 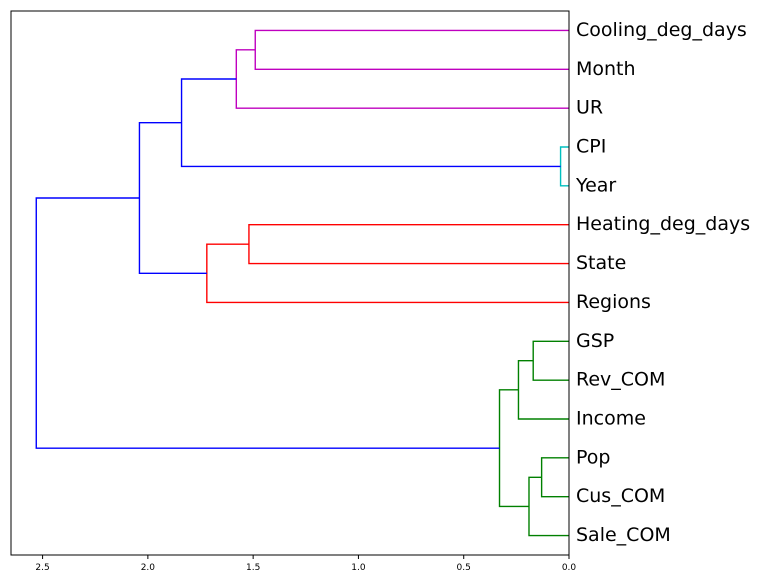 I want to click on leaf-label: Regions, so click(x=613, y=302).